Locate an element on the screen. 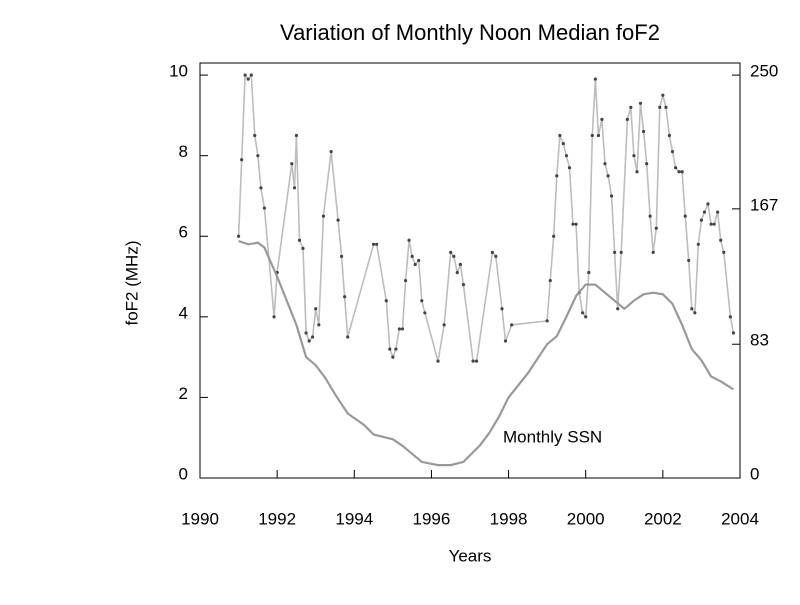 Image resolution: width=800 pixels, height=605 pixels. x-tick-label: 2004 is located at coordinates (740, 518).